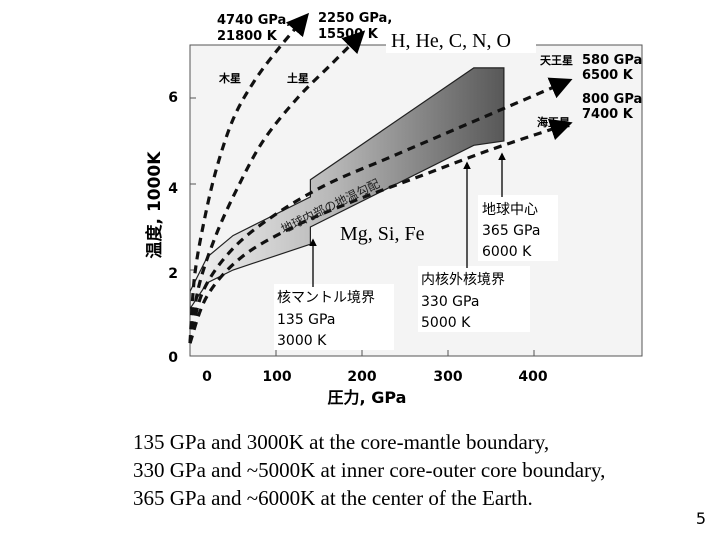  Describe the element at coordinates (382, 234) in the screenshot. I see `rock-elements-label: Mg, Si, Fe` at that location.